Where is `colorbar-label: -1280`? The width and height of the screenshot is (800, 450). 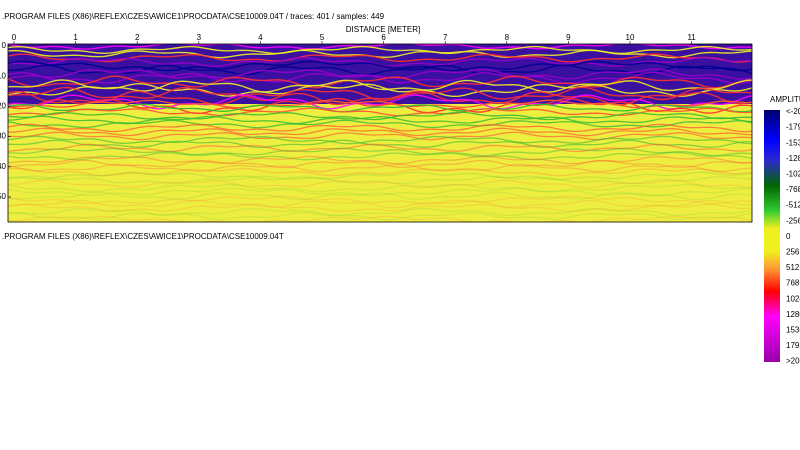
colorbar-label: -1280 is located at coordinates (793, 158).